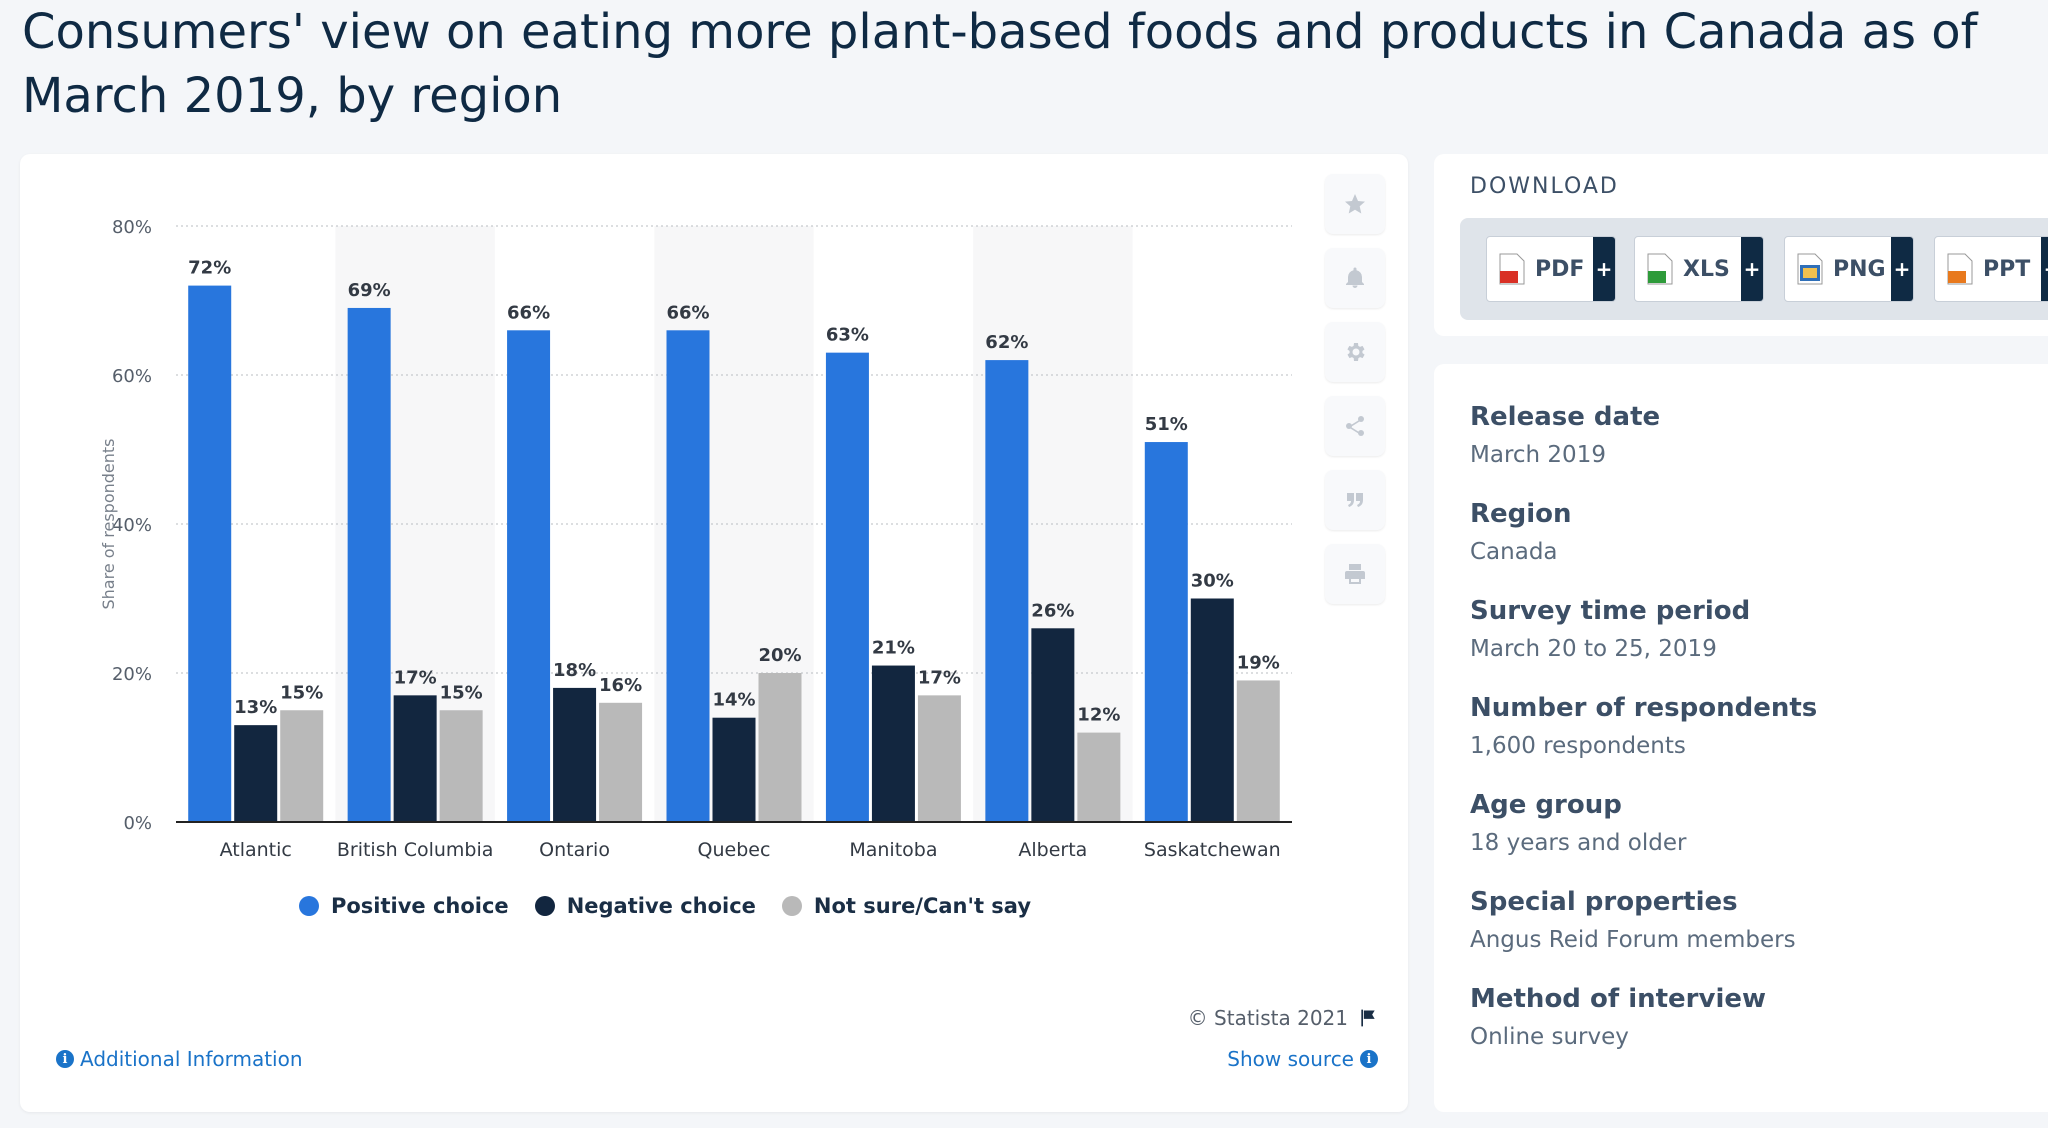 The image size is (2048, 1128). What do you see at coordinates (1514, 552) in the screenshot?
I see `detail-value: Canada` at bounding box center [1514, 552].